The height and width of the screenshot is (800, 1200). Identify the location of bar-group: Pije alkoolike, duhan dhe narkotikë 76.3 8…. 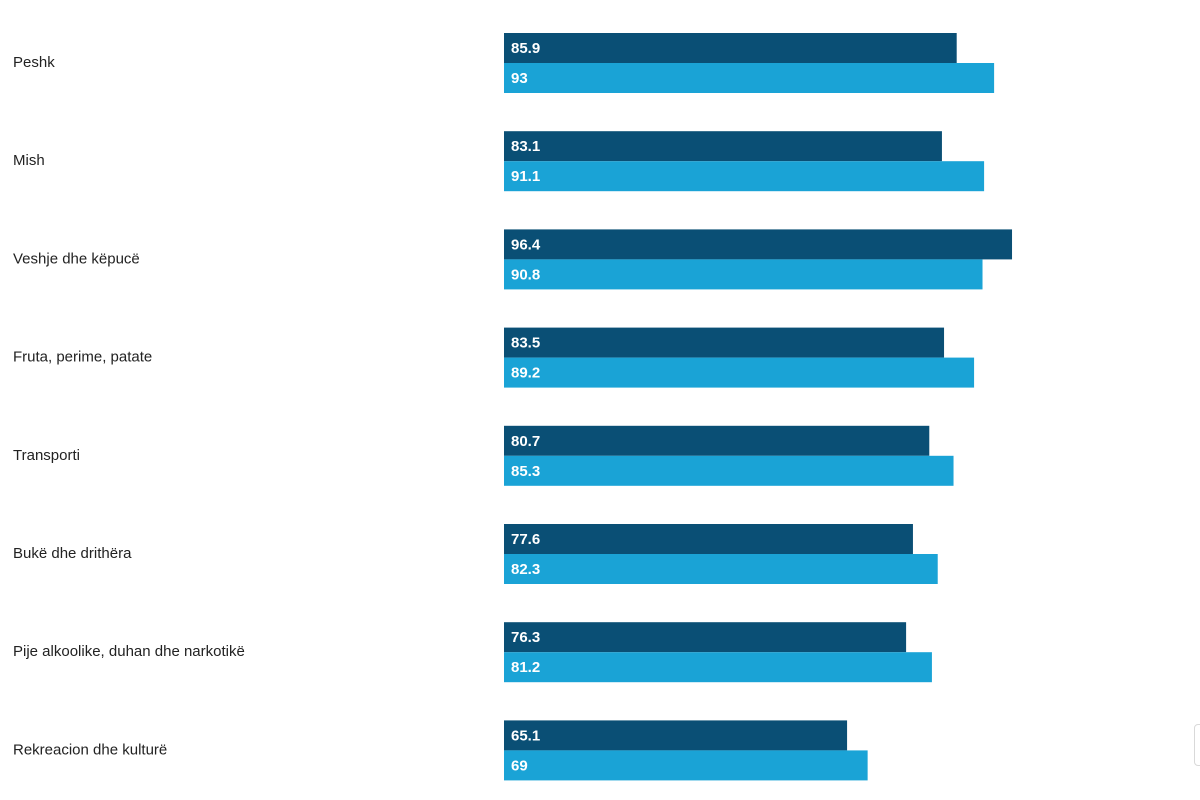
(472, 652).